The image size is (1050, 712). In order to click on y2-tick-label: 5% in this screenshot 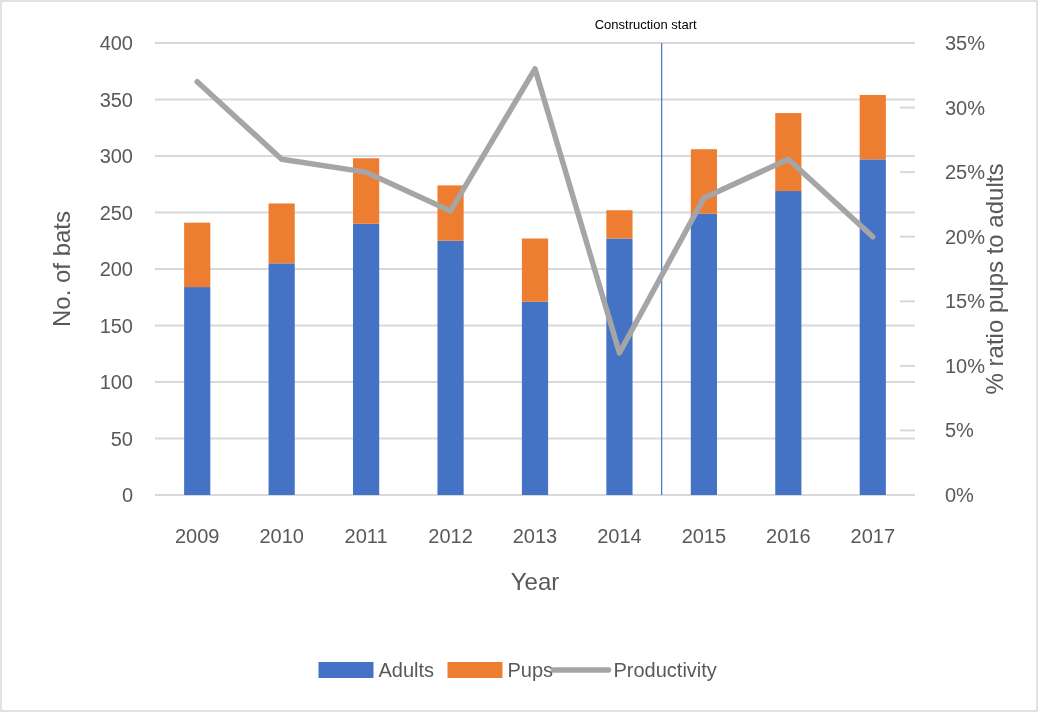, I will do `click(960, 430)`.